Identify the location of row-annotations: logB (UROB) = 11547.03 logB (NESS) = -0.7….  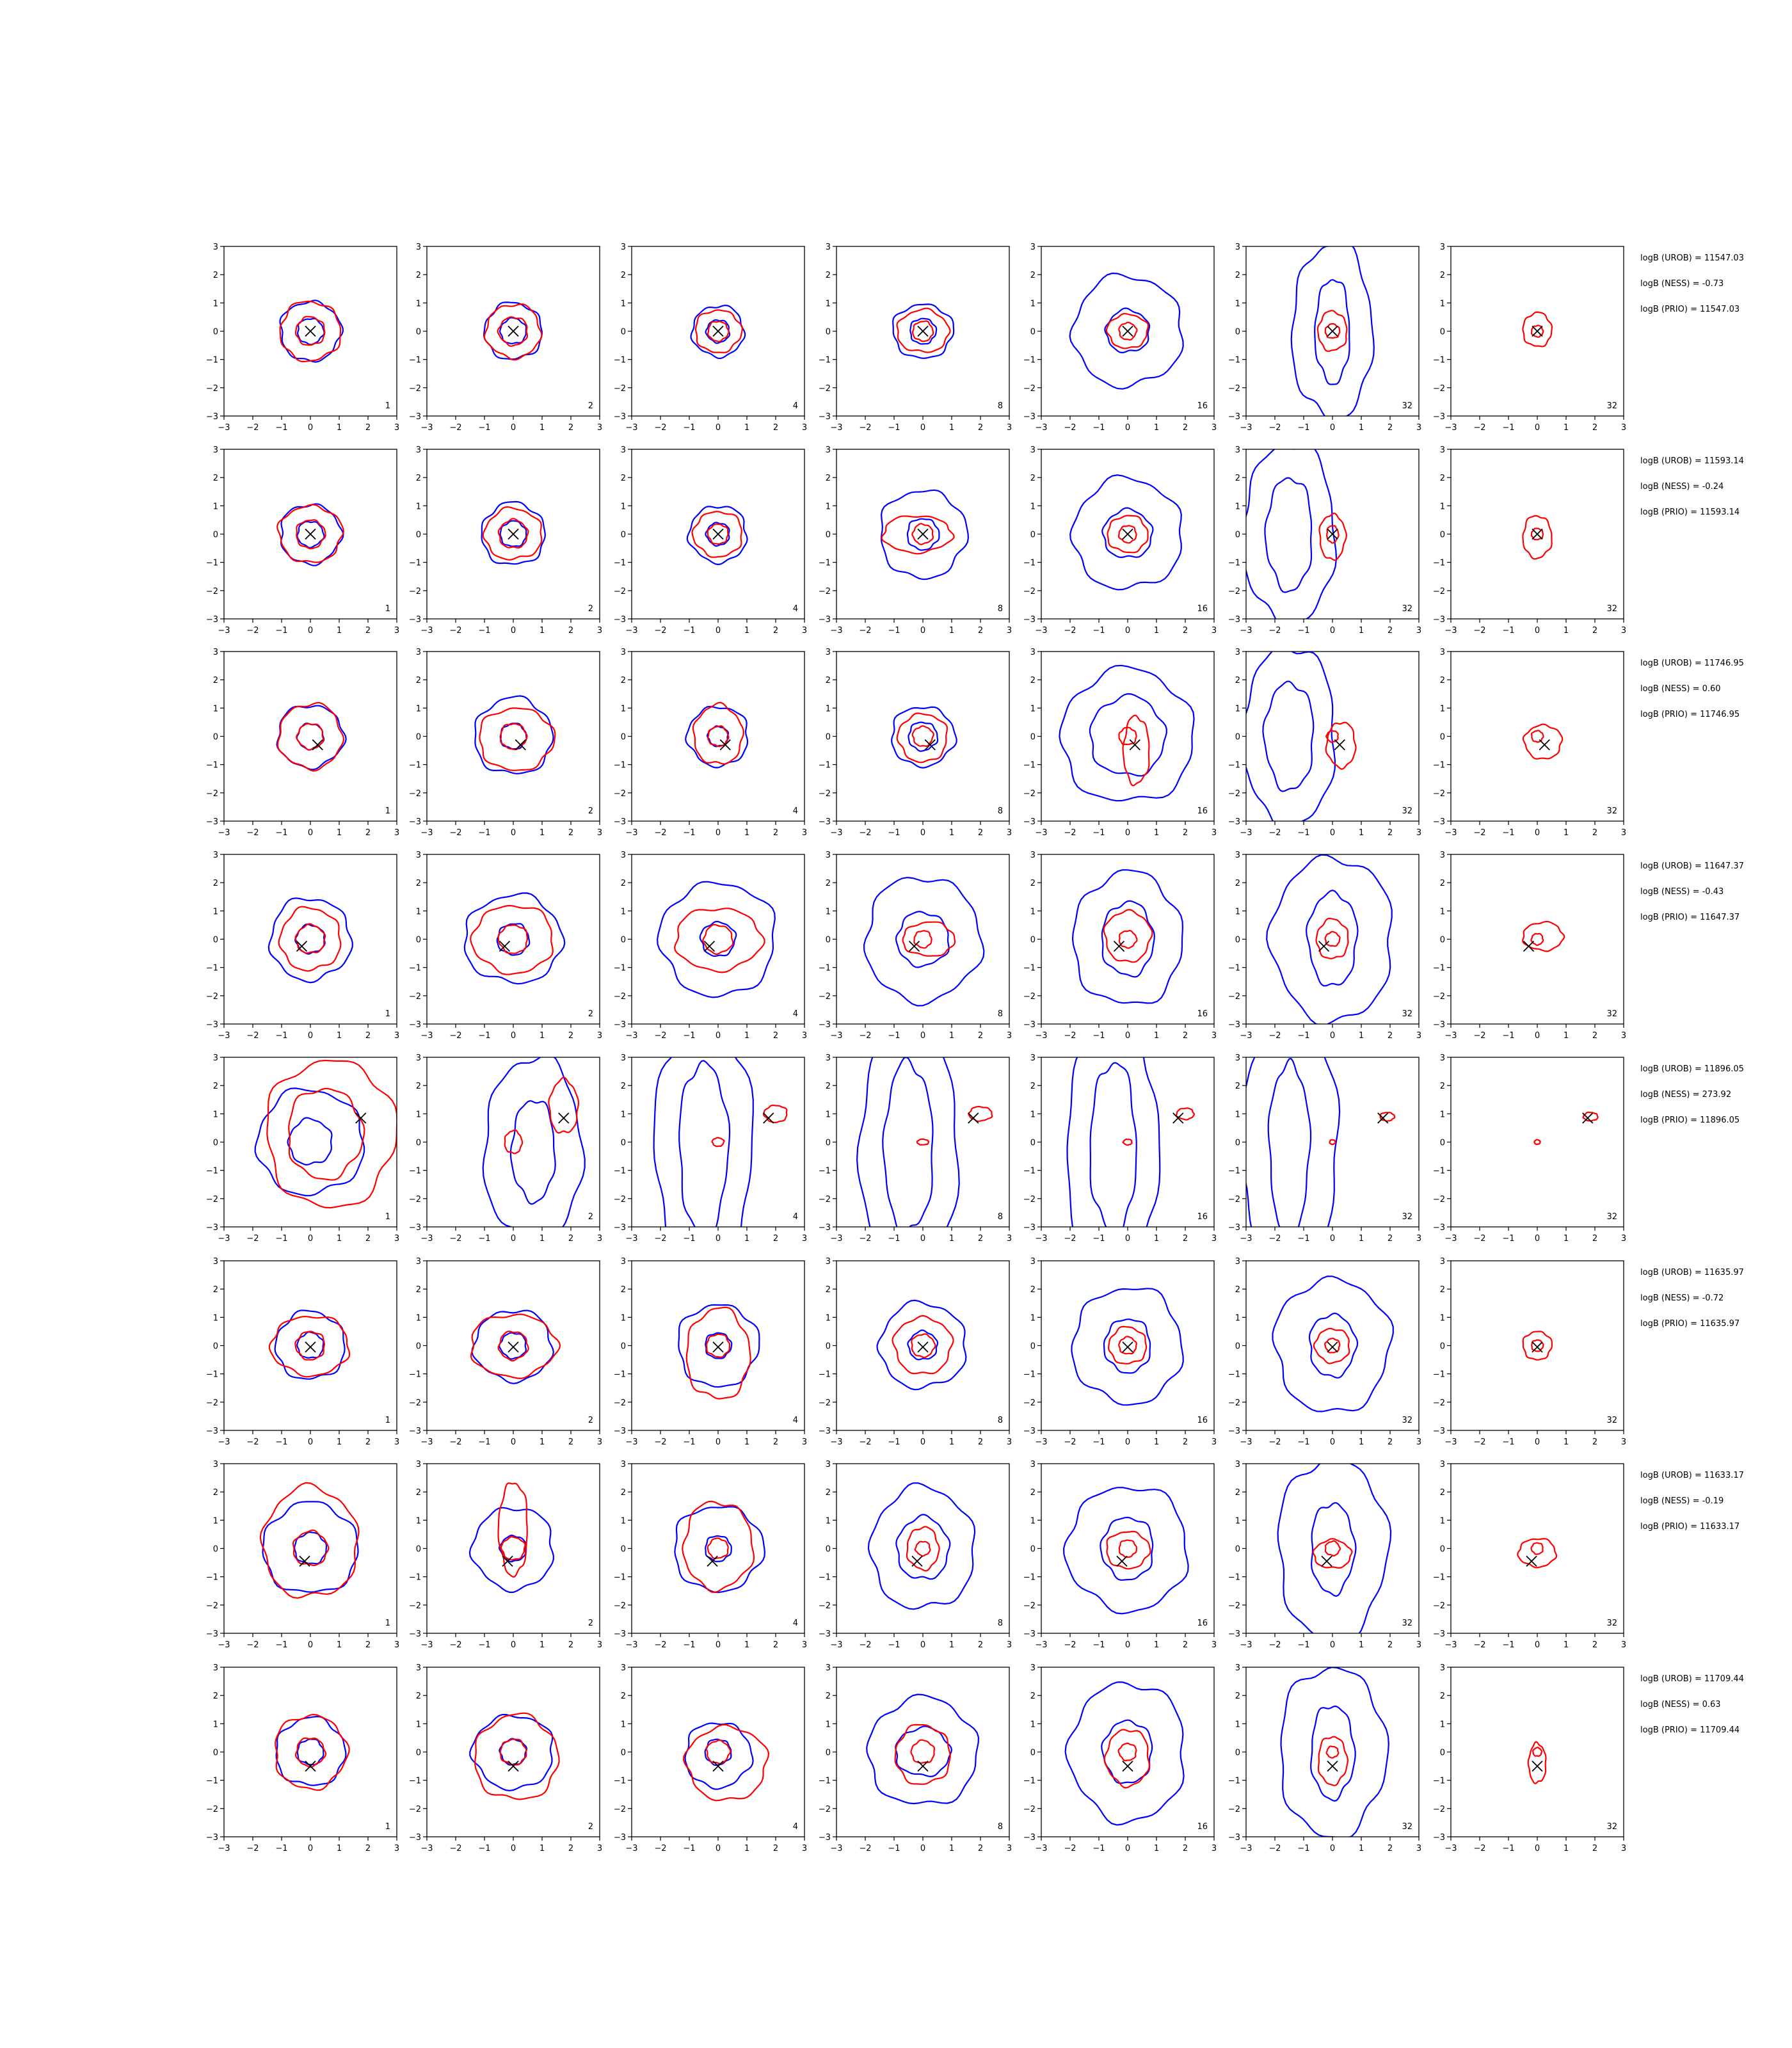
(1692, 283).